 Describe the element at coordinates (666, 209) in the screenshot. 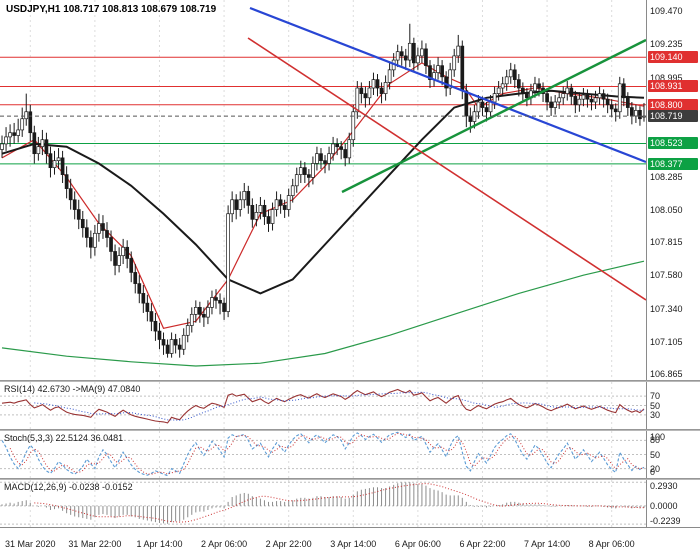

I see `price-axis-label: 108.050` at that location.